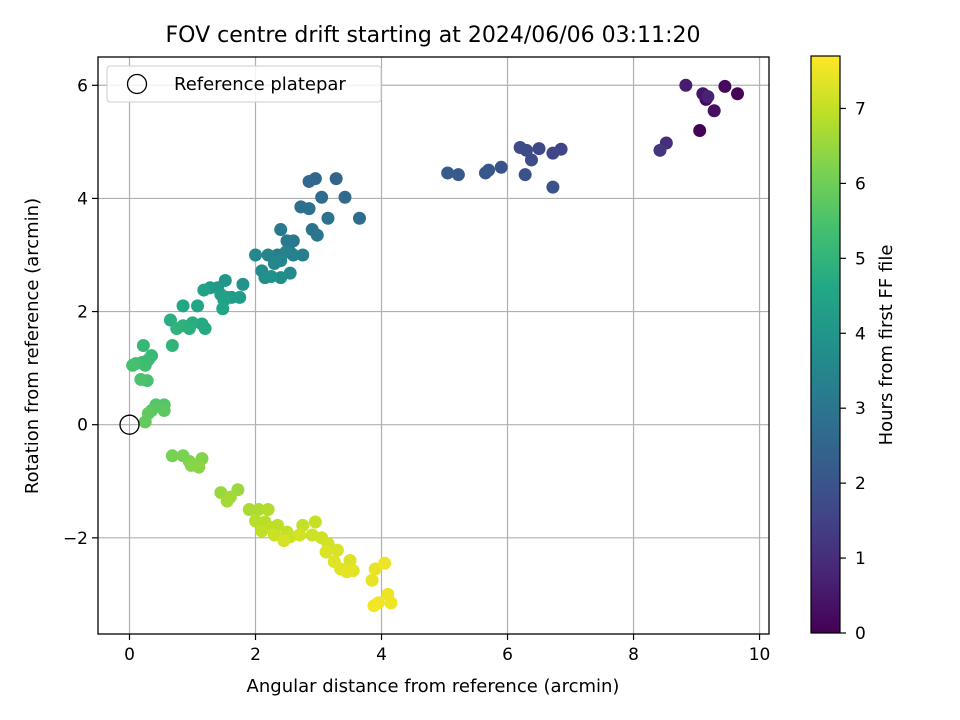 This screenshot has height=720, width=960. What do you see at coordinates (82, 199) in the screenshot?
I see `y-tick-label: 4` at bounding box center [82, 199].